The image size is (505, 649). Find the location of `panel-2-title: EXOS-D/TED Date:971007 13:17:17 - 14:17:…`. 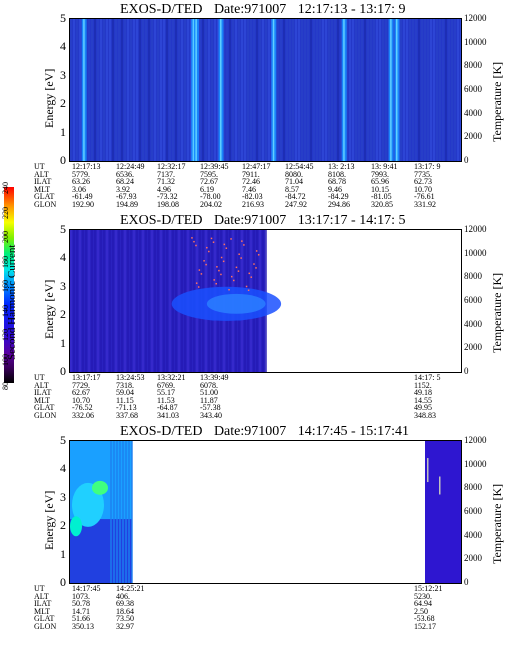

panel-2-title: EXOS-D/TED Date:971007 13:17:17 - 14:17:… is located at coordinates (267, 221).